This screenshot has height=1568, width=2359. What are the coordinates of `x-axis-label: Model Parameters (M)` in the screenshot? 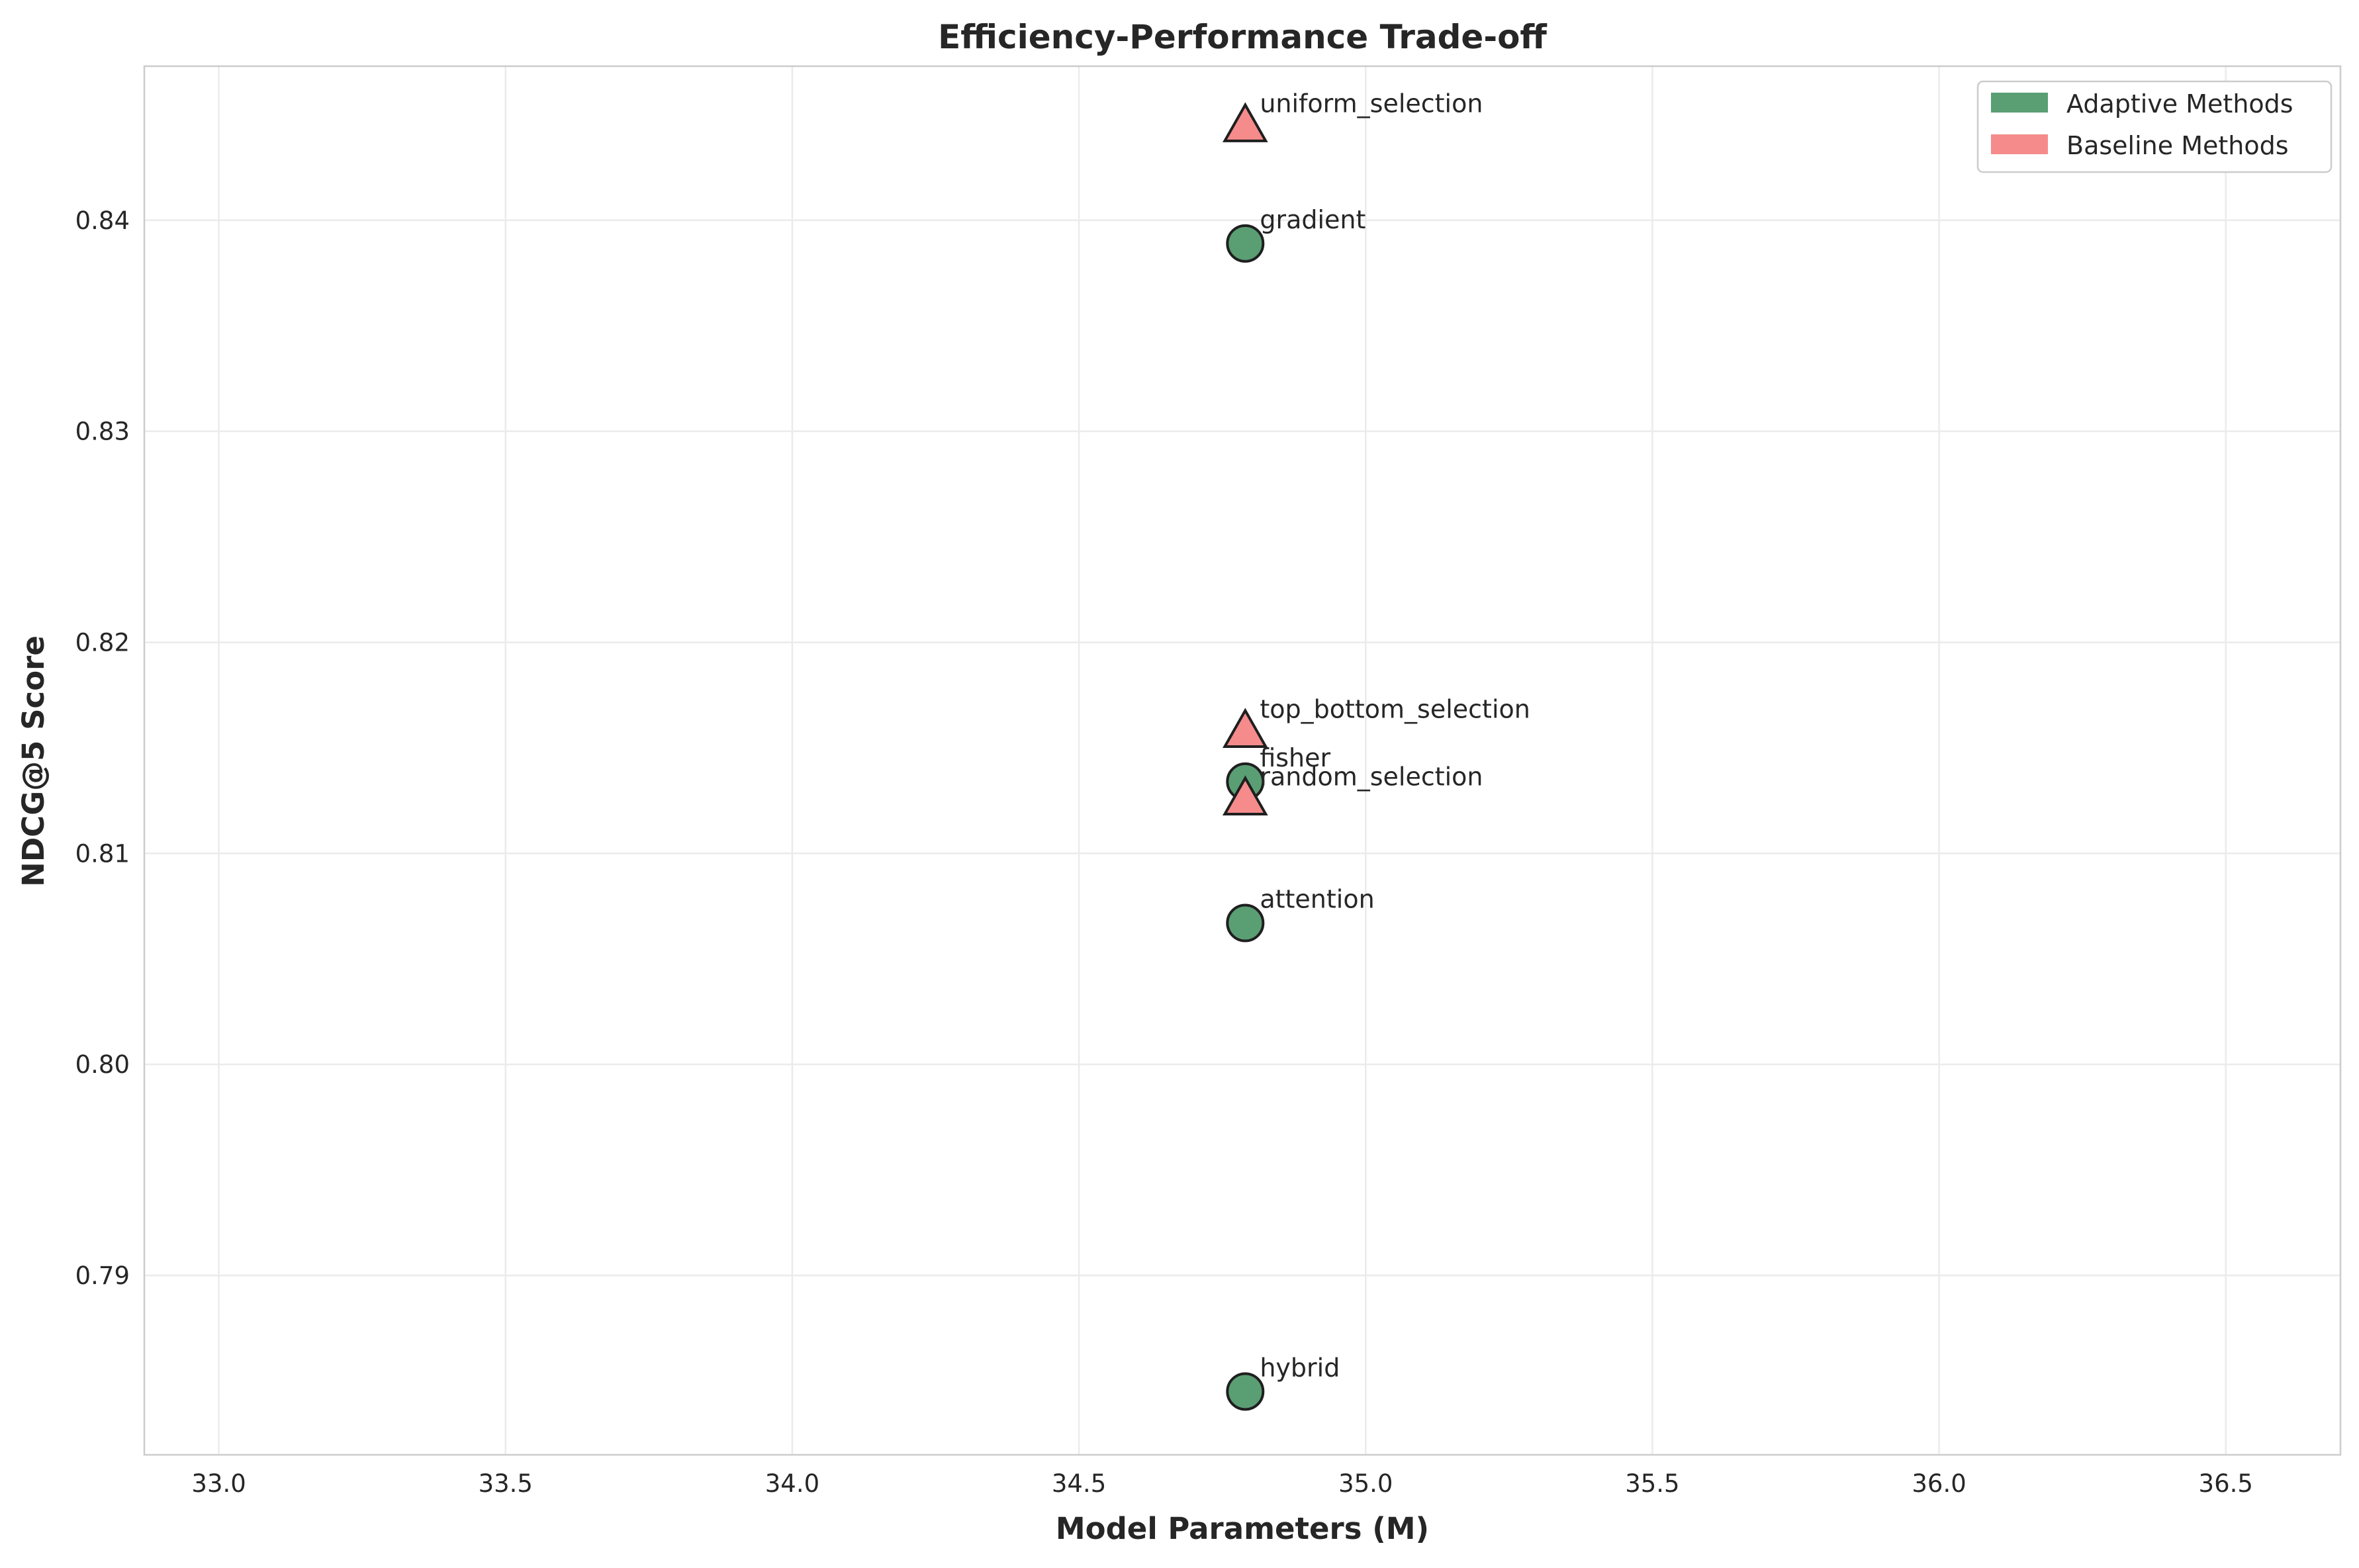 It's located at (1242, 1529).